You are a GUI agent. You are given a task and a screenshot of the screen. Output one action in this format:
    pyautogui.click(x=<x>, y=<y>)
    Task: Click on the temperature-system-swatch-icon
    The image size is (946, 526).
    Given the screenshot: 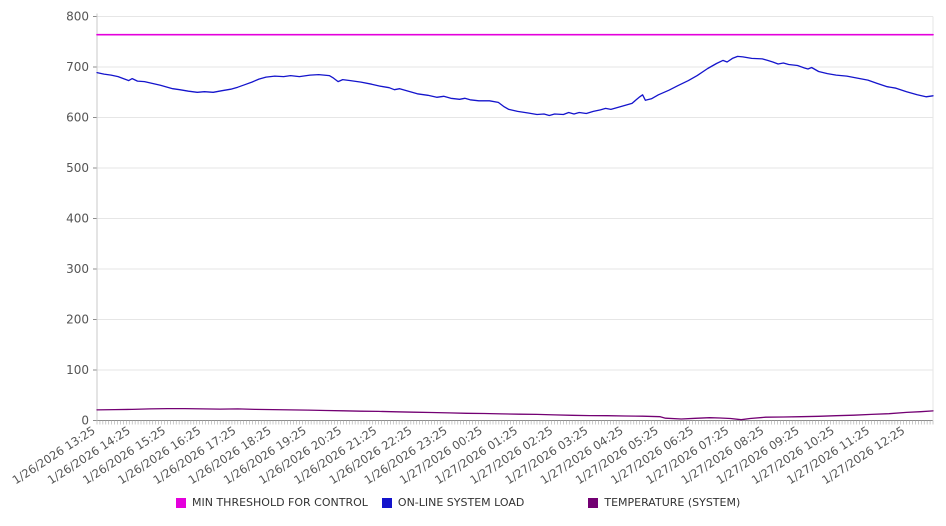 What is the action you would take?
    pyautogui.click(x=593, y=502)
    